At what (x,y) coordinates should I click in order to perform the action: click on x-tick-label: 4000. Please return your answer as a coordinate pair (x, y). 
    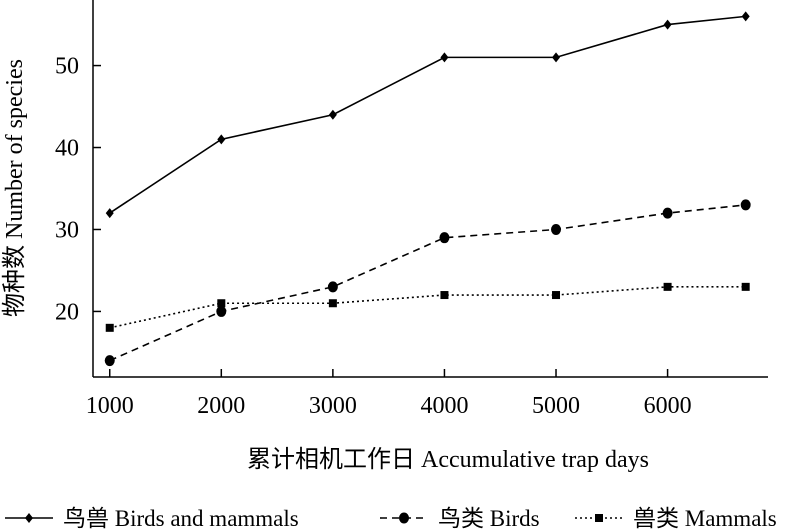
    Looking at the image, I should click on (444, 406).